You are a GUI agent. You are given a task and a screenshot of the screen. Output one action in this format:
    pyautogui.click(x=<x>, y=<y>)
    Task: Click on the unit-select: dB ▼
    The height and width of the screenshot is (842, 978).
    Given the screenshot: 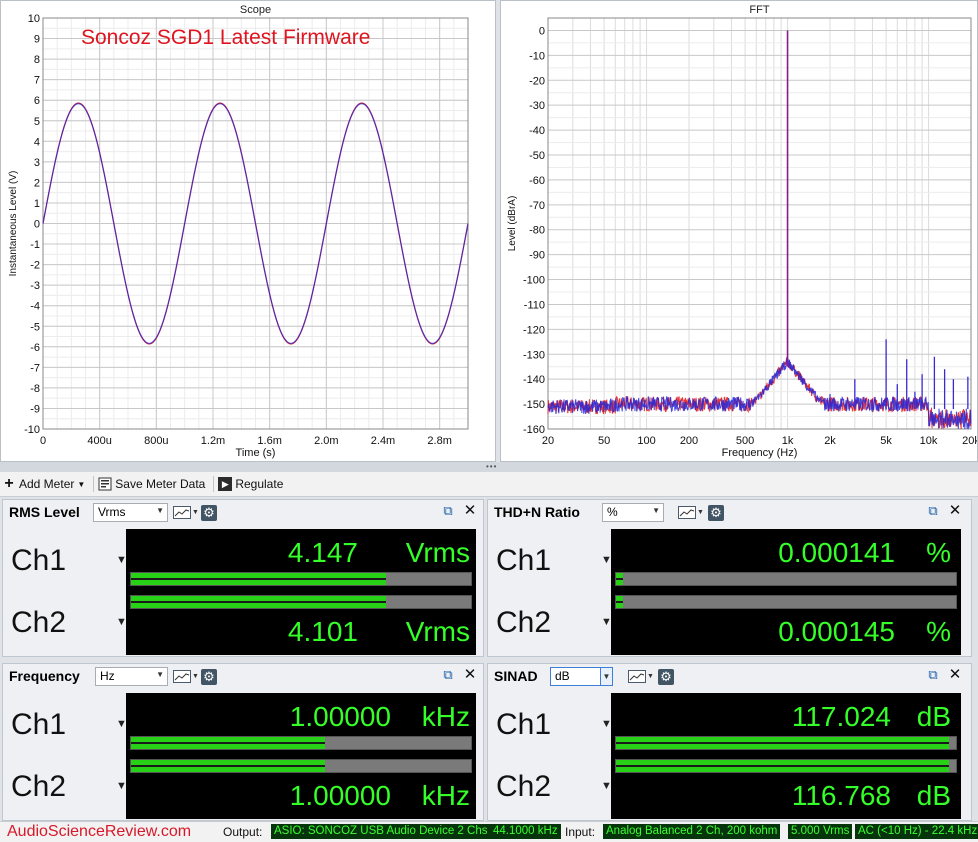 What is the action you would take?
    pyautogui.click(x=581, y=676)
    